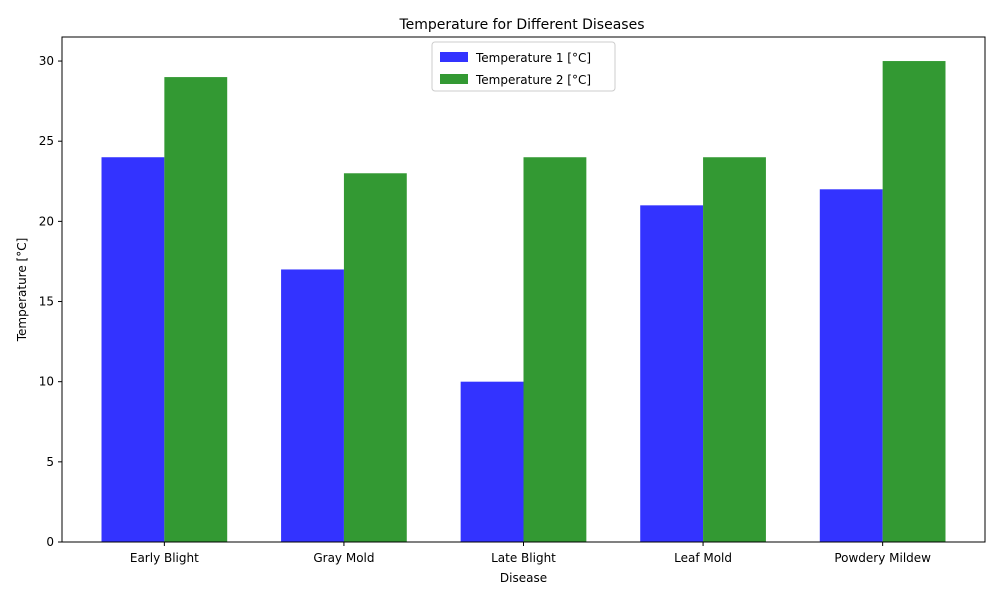  I want to click on y-axis: 0 5 10 15 20 25 30, so click(50, 301).